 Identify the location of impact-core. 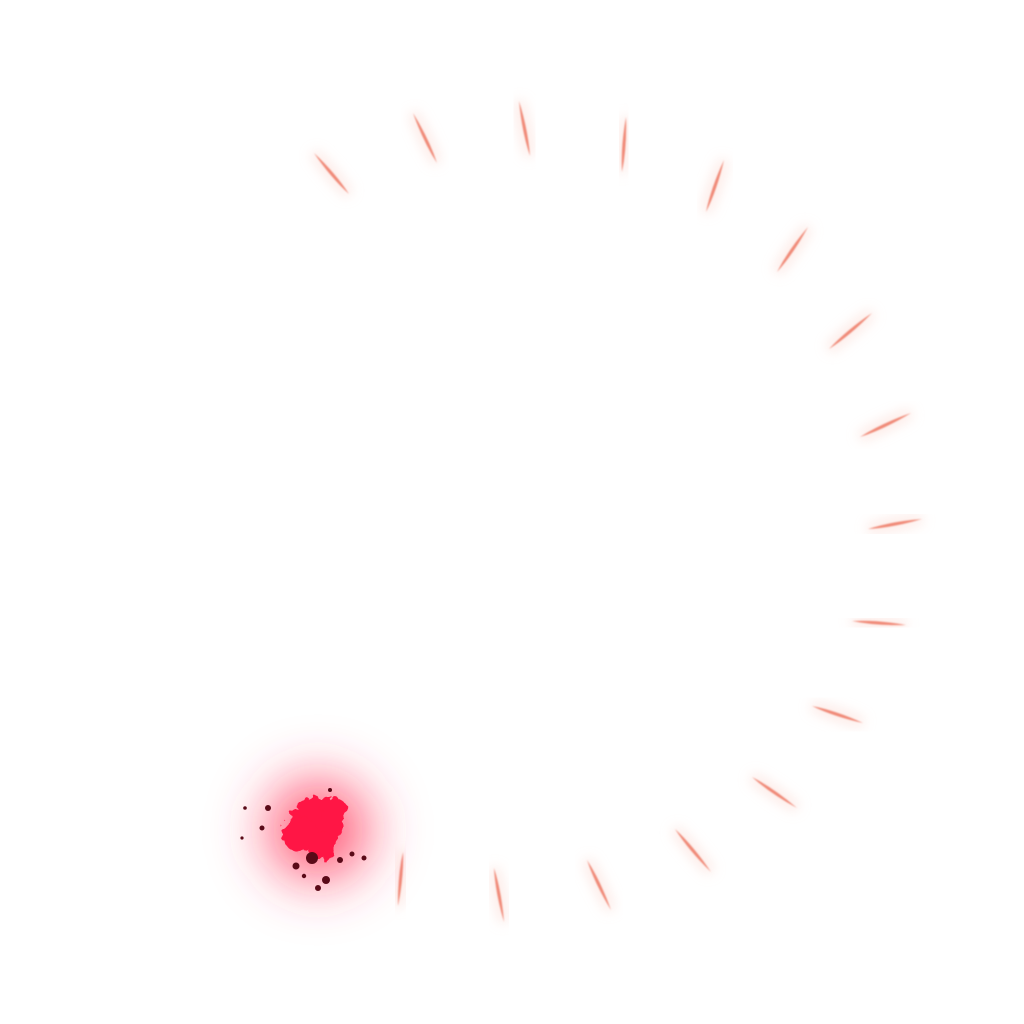
(315, 828).